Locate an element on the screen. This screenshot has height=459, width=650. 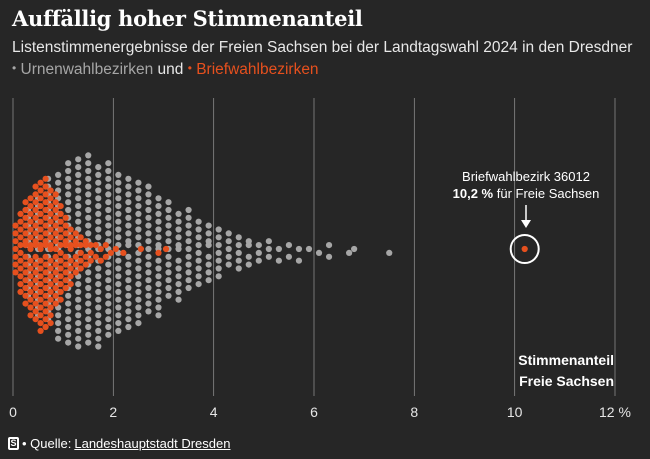
source-line: S • Quelle: Landeshauptstadt Dresden is located at coordinates (119, 443).